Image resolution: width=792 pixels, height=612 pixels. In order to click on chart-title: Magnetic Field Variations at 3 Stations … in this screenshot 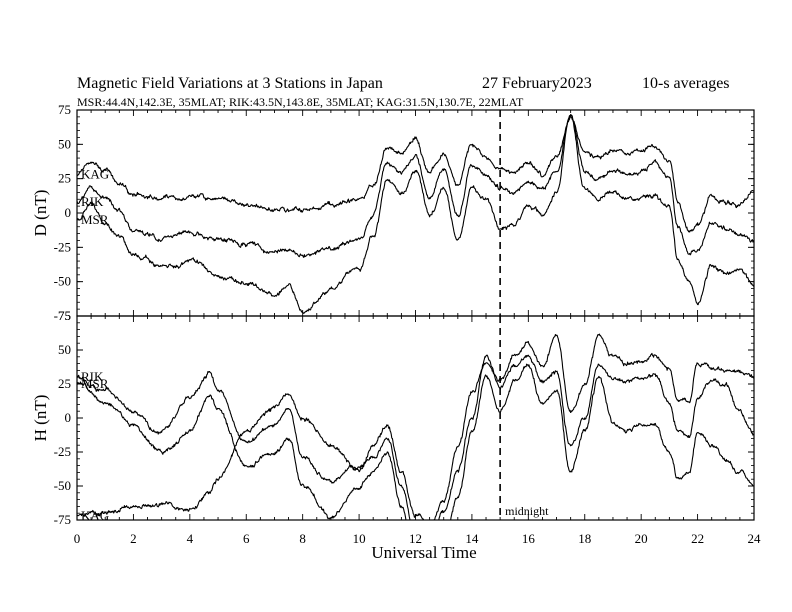, I will do `click(230, 83)`.